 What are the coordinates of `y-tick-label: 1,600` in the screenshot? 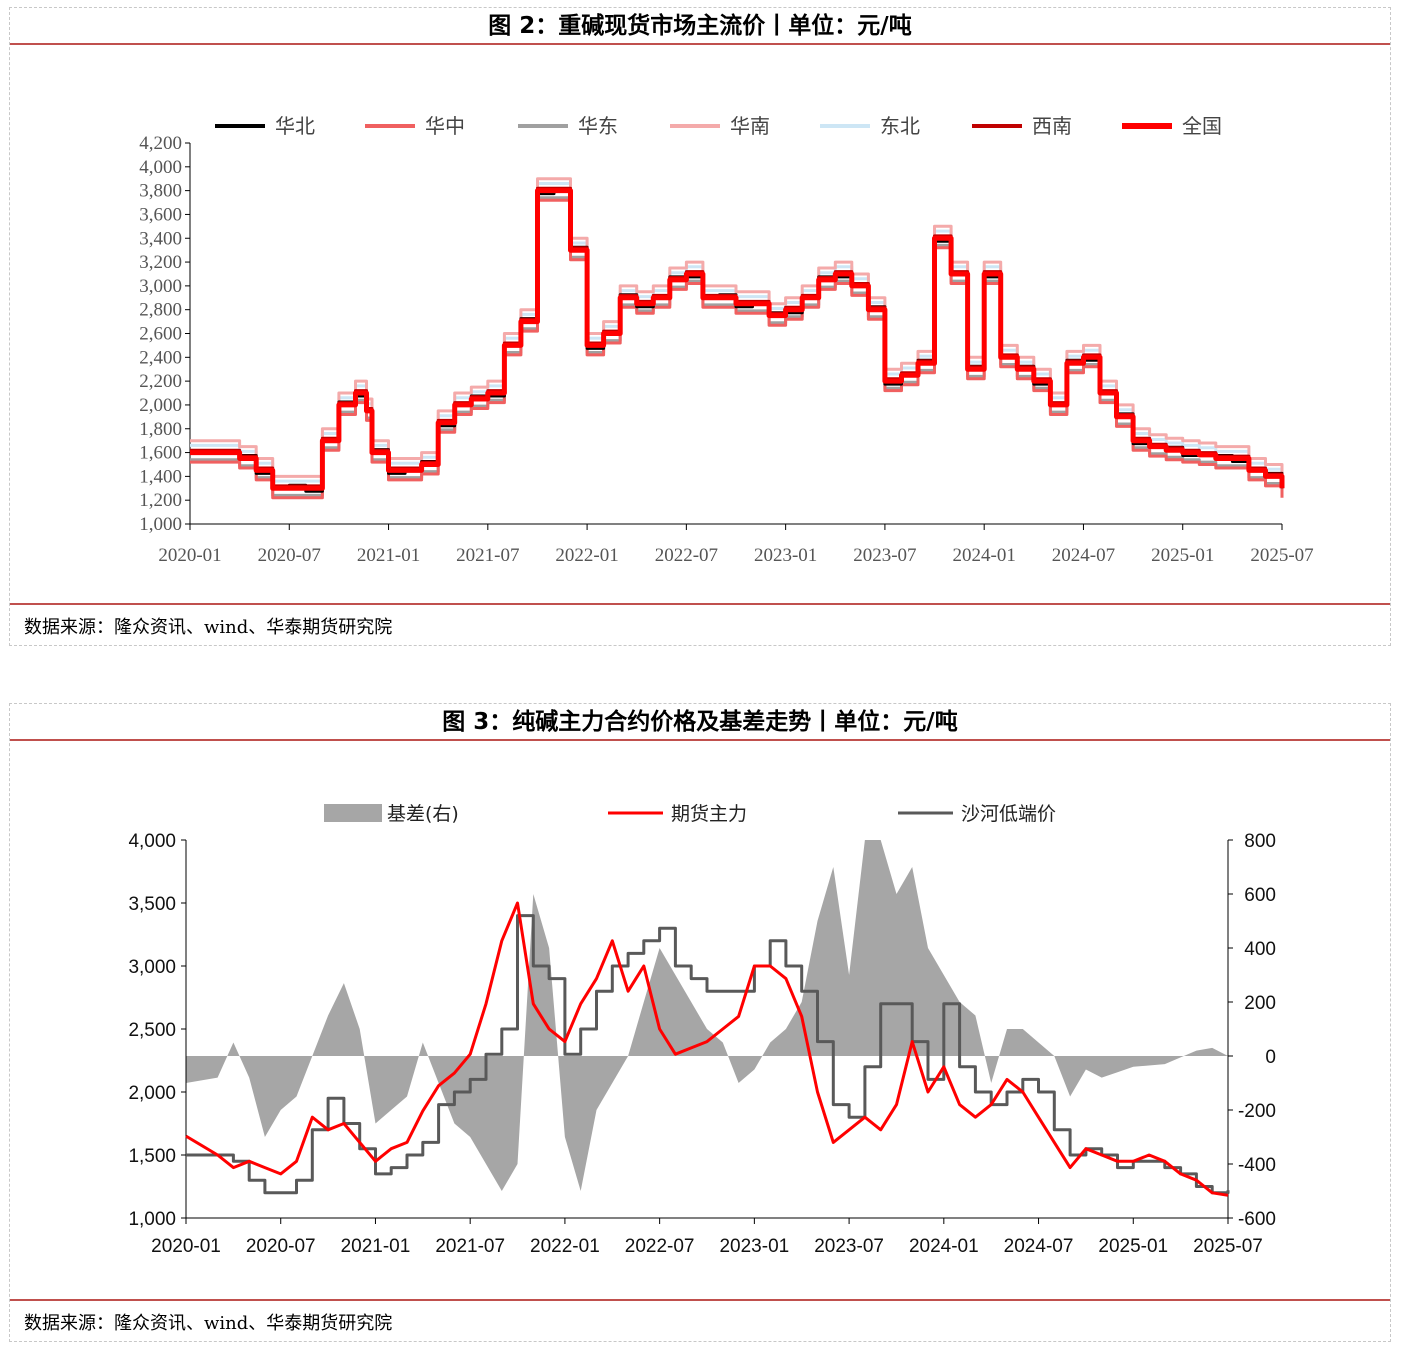 It's located at (160, 453).